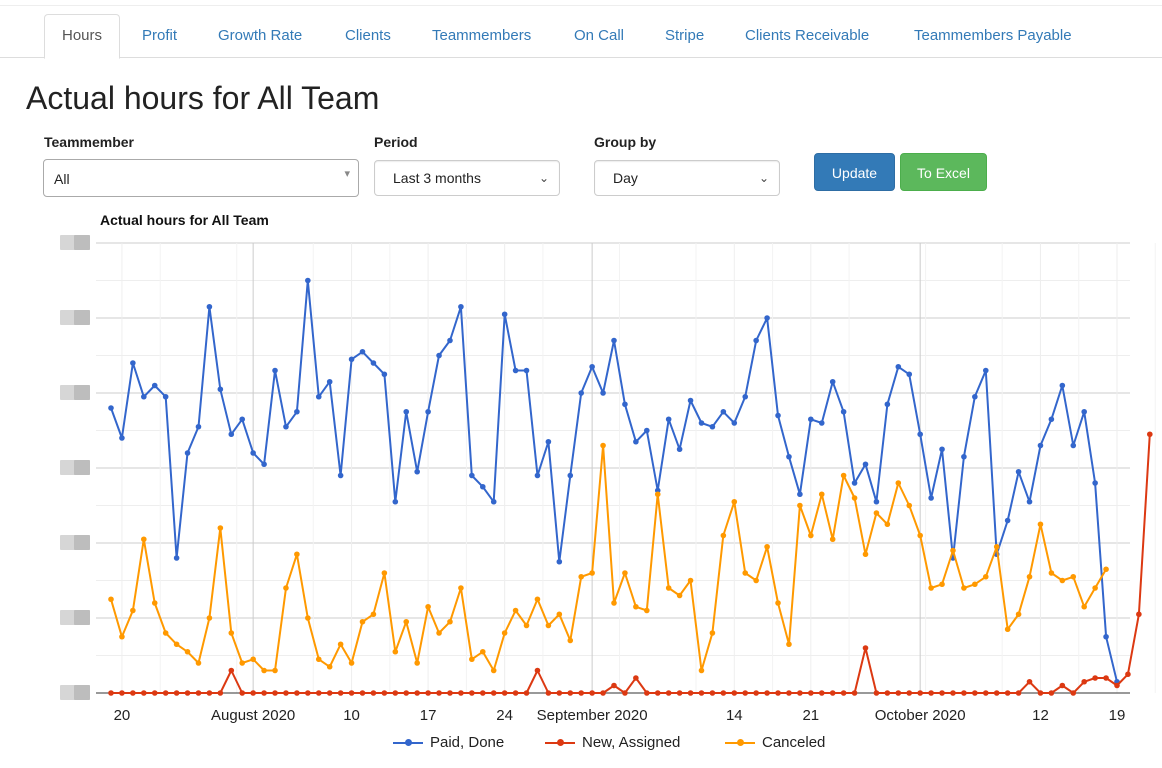  I want to click on tab-profit: Profit, so click(160, 35).